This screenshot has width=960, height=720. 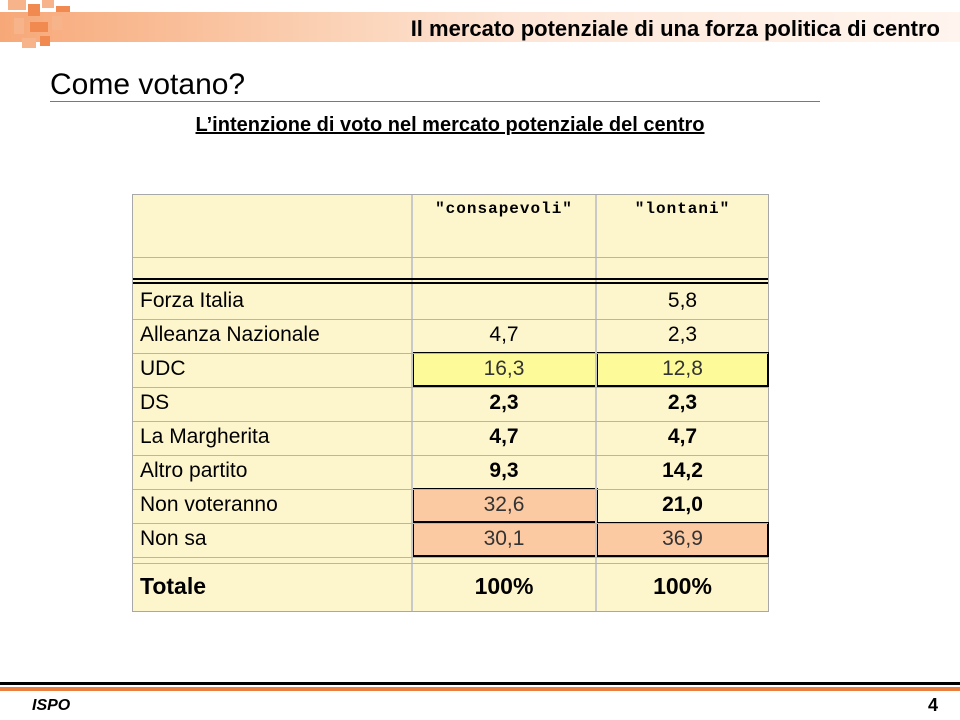 I want to click on page-title: Come votano?, so click(x=148, y=84).